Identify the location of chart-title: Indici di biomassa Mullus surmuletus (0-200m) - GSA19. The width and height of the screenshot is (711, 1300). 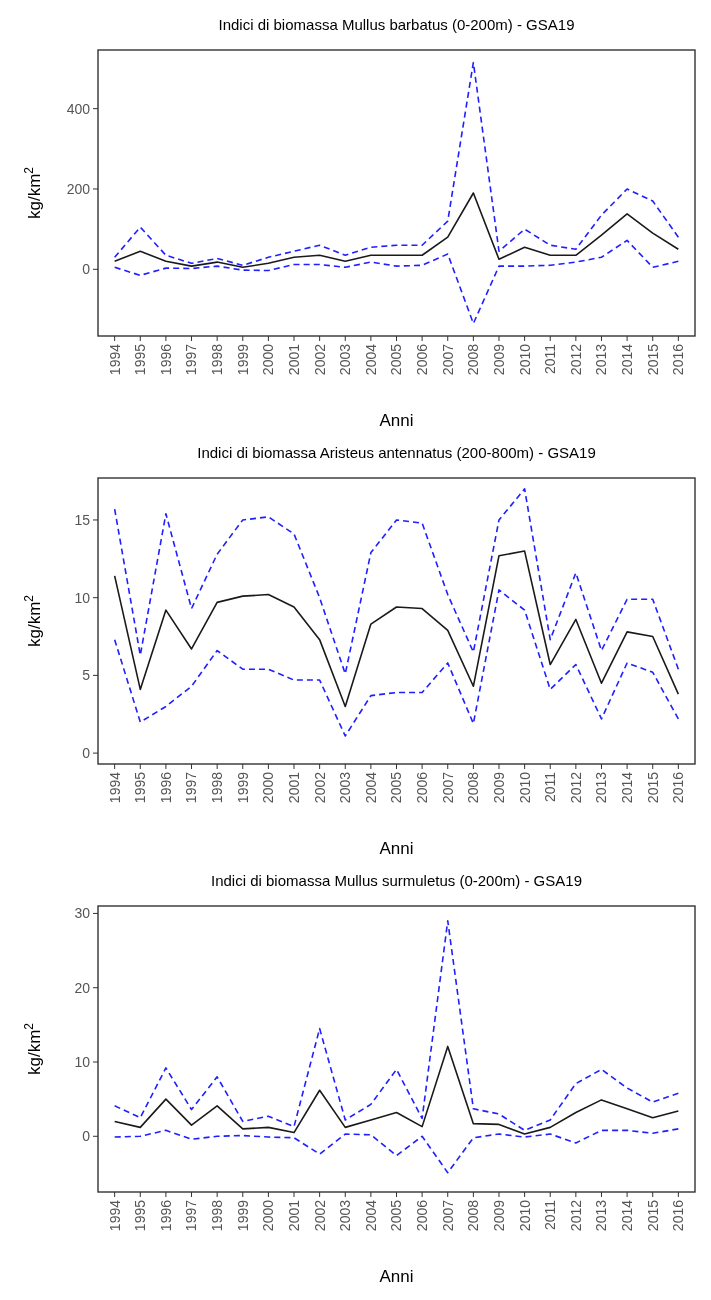
(396, 880).